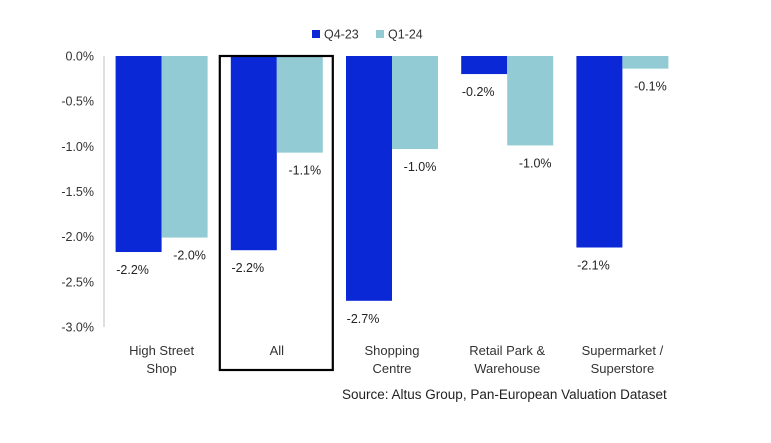 Image resolution: width=771 pixels, height=443 pixels. Describe the element at coordinates (247, 268) in the screenshot. I see `data-label-q4-23-1: -2.2%` at that location.